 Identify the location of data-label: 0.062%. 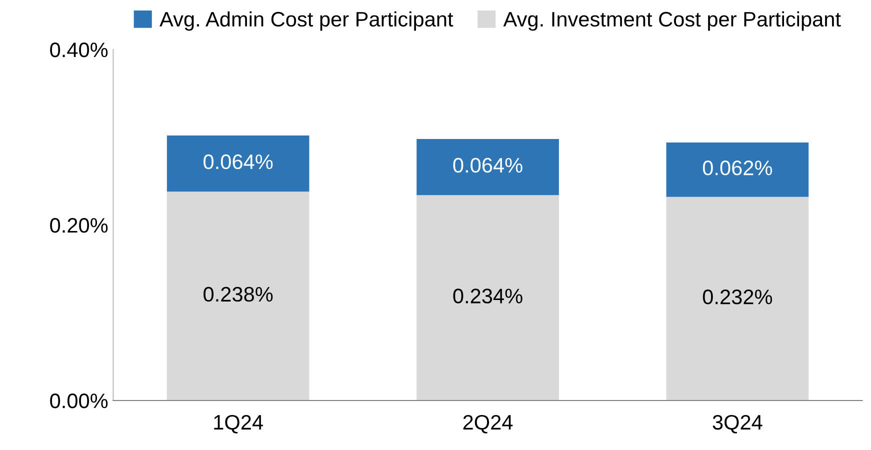
(737, 168).